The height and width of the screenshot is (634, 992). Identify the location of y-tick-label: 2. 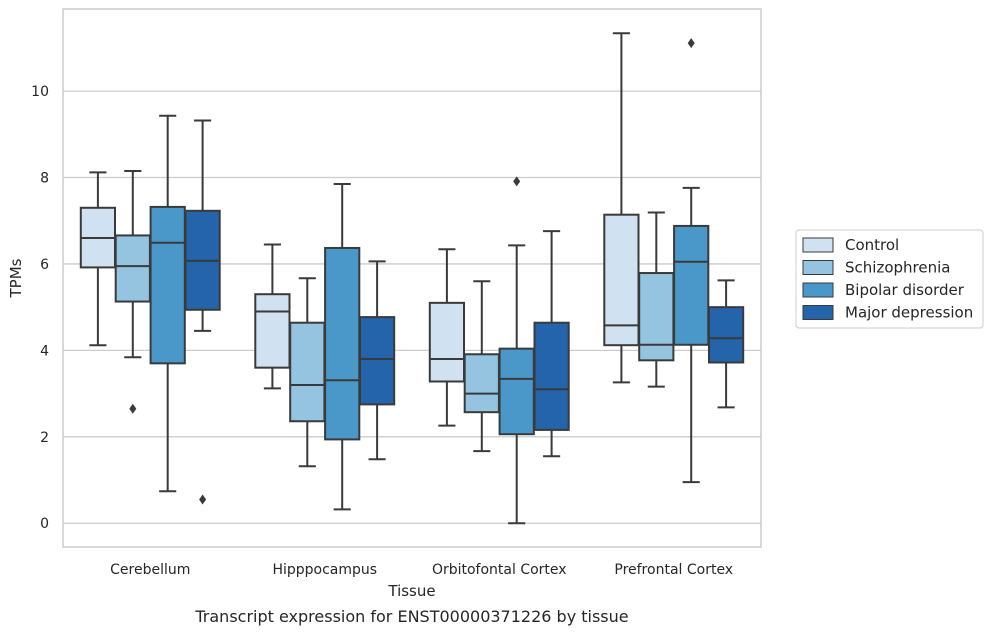
(44, 438).